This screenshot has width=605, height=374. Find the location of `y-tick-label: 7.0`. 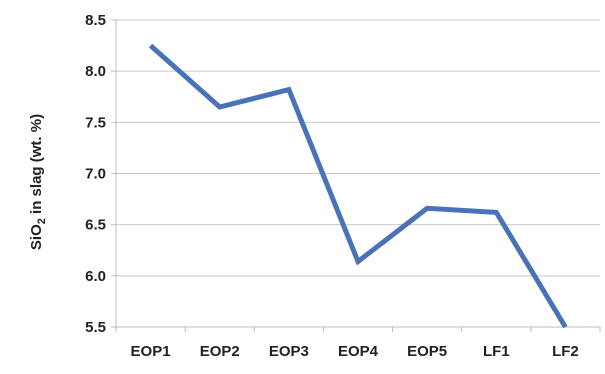

y-tick-label: 7.0 is located at coordinates (95, 174).